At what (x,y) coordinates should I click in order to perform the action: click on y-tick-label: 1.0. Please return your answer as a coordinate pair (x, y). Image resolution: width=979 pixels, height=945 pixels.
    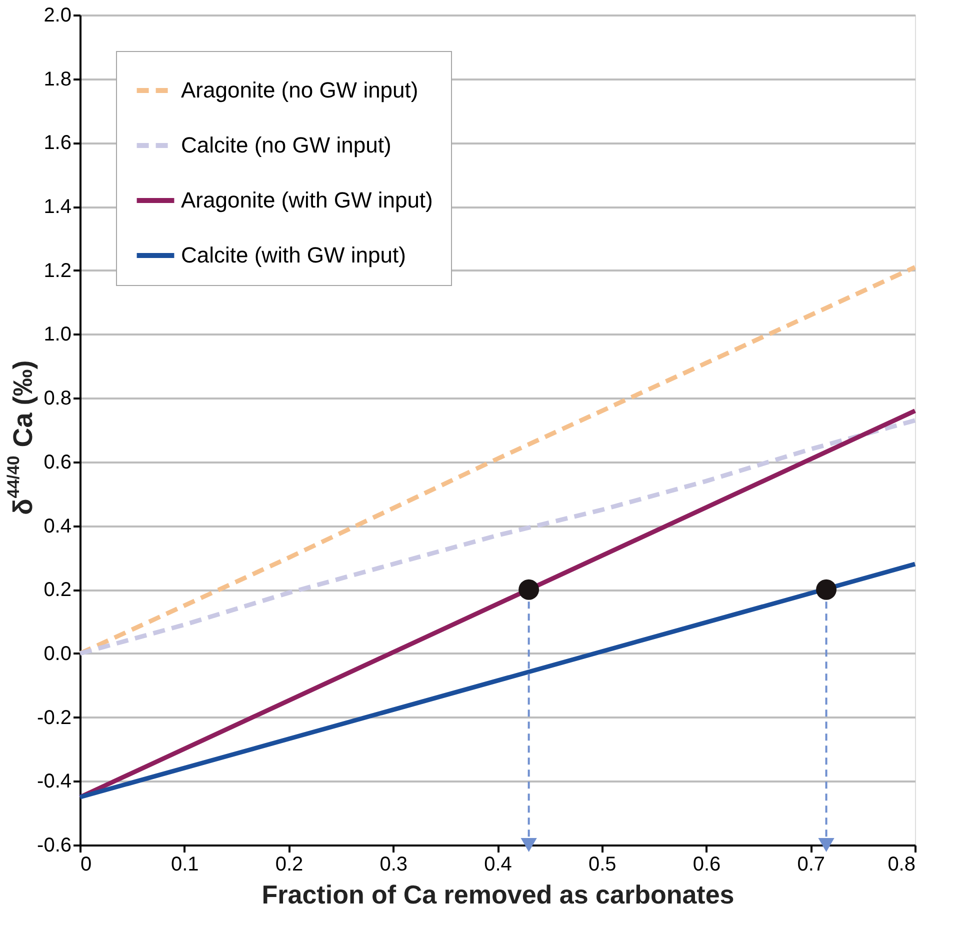
    Looking at the image, I should click on (58, 335).